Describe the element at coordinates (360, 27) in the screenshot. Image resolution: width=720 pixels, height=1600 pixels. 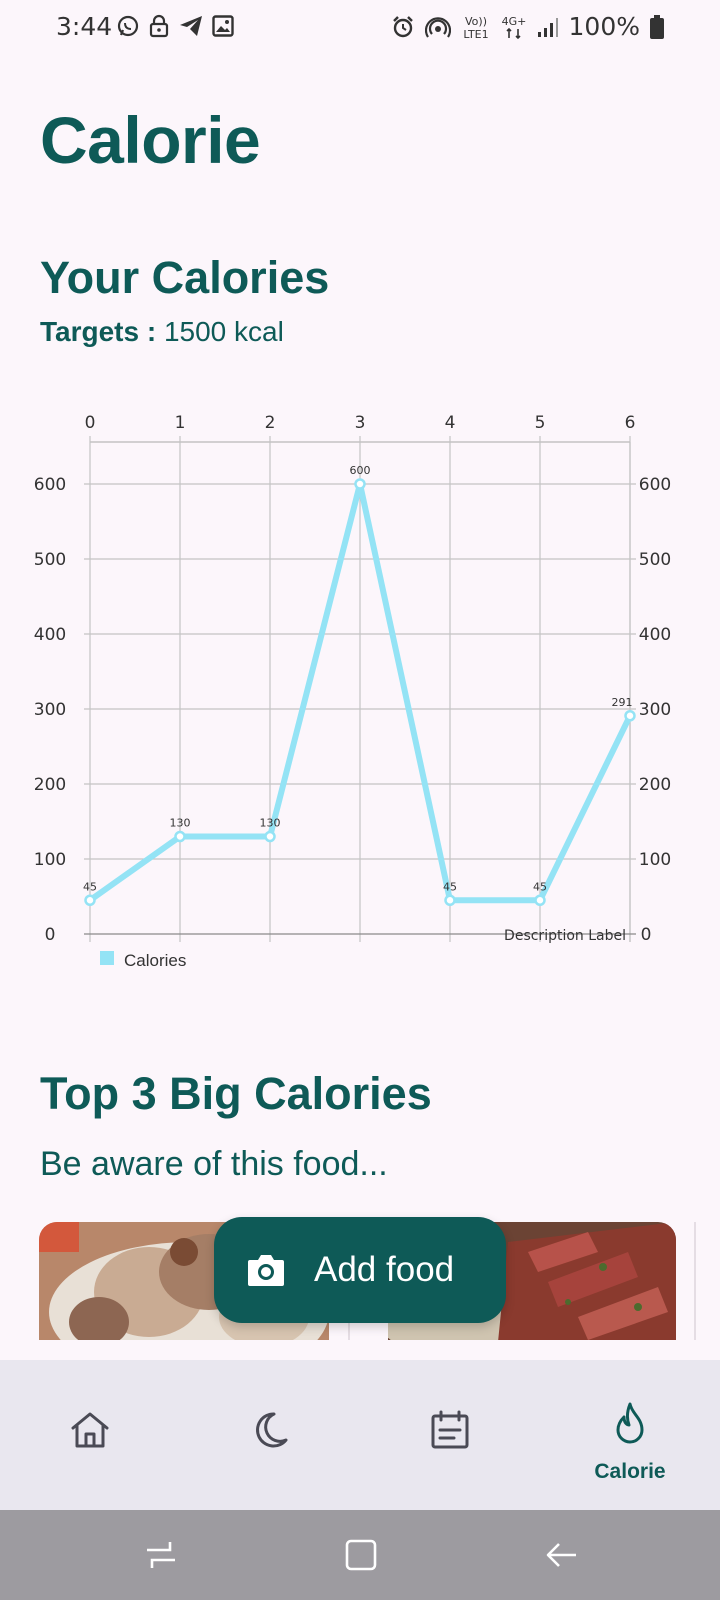
I see `status-bar: 3:44 Vo)` at that location.